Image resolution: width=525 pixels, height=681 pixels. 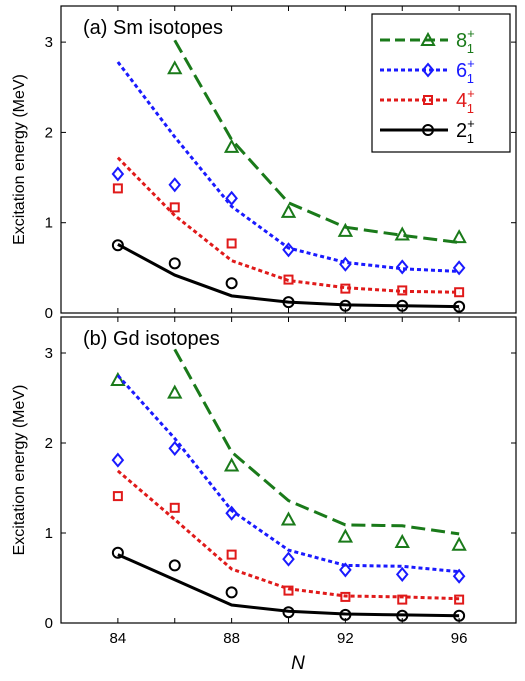 I want to click on x-axis-label: N, so click(x=298, y=663).